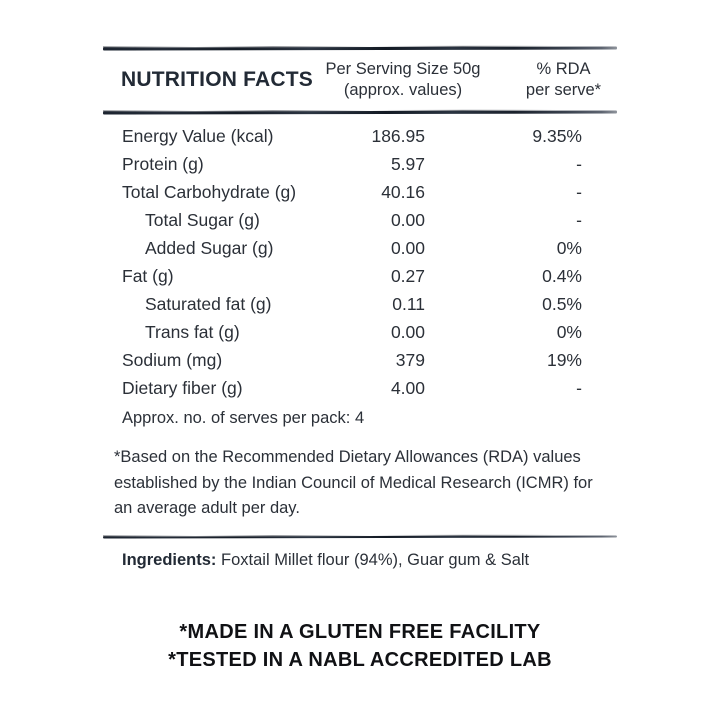  What do you see at coordinates (182, 388) in the screenshot?
I see `nutrient-label: Dietary fiber (g)` at bounding box center [182, 388].